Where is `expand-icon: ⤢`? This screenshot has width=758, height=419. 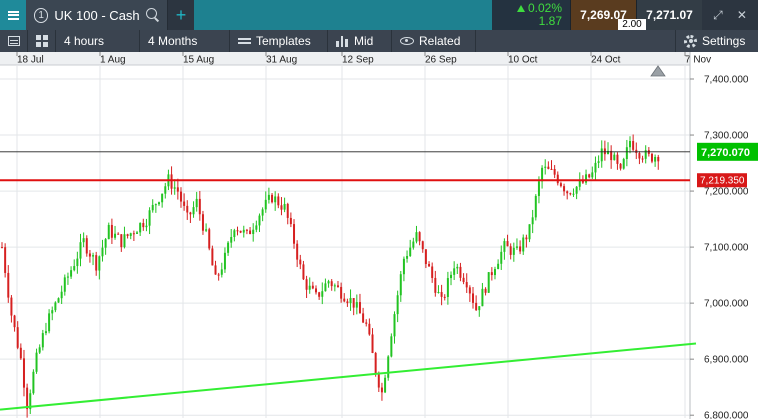
expand-icon: ⤢ is located at coordinates (718, 14).